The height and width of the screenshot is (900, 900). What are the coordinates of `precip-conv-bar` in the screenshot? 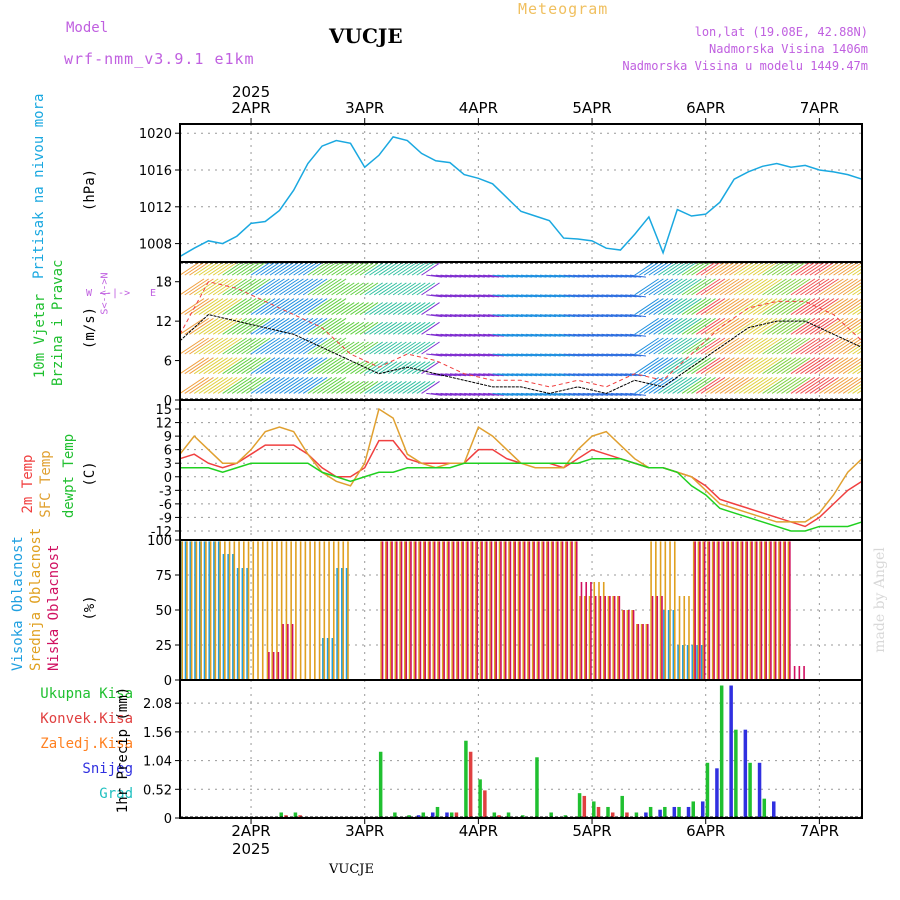 It's located at (470, 784).